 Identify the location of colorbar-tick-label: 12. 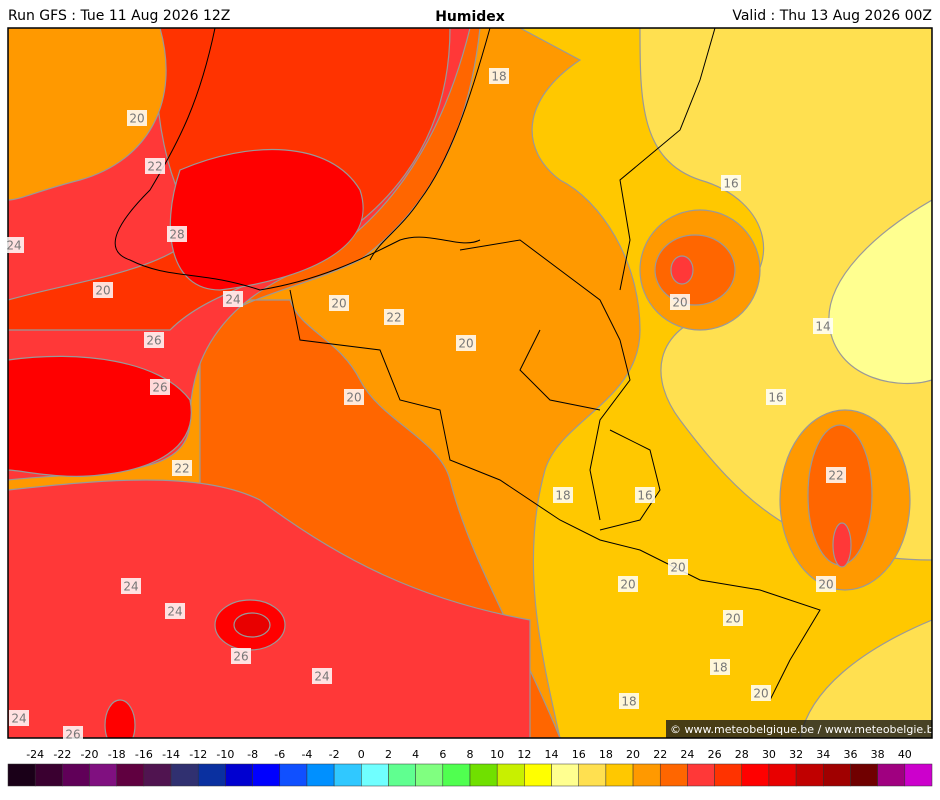
(524, 754).